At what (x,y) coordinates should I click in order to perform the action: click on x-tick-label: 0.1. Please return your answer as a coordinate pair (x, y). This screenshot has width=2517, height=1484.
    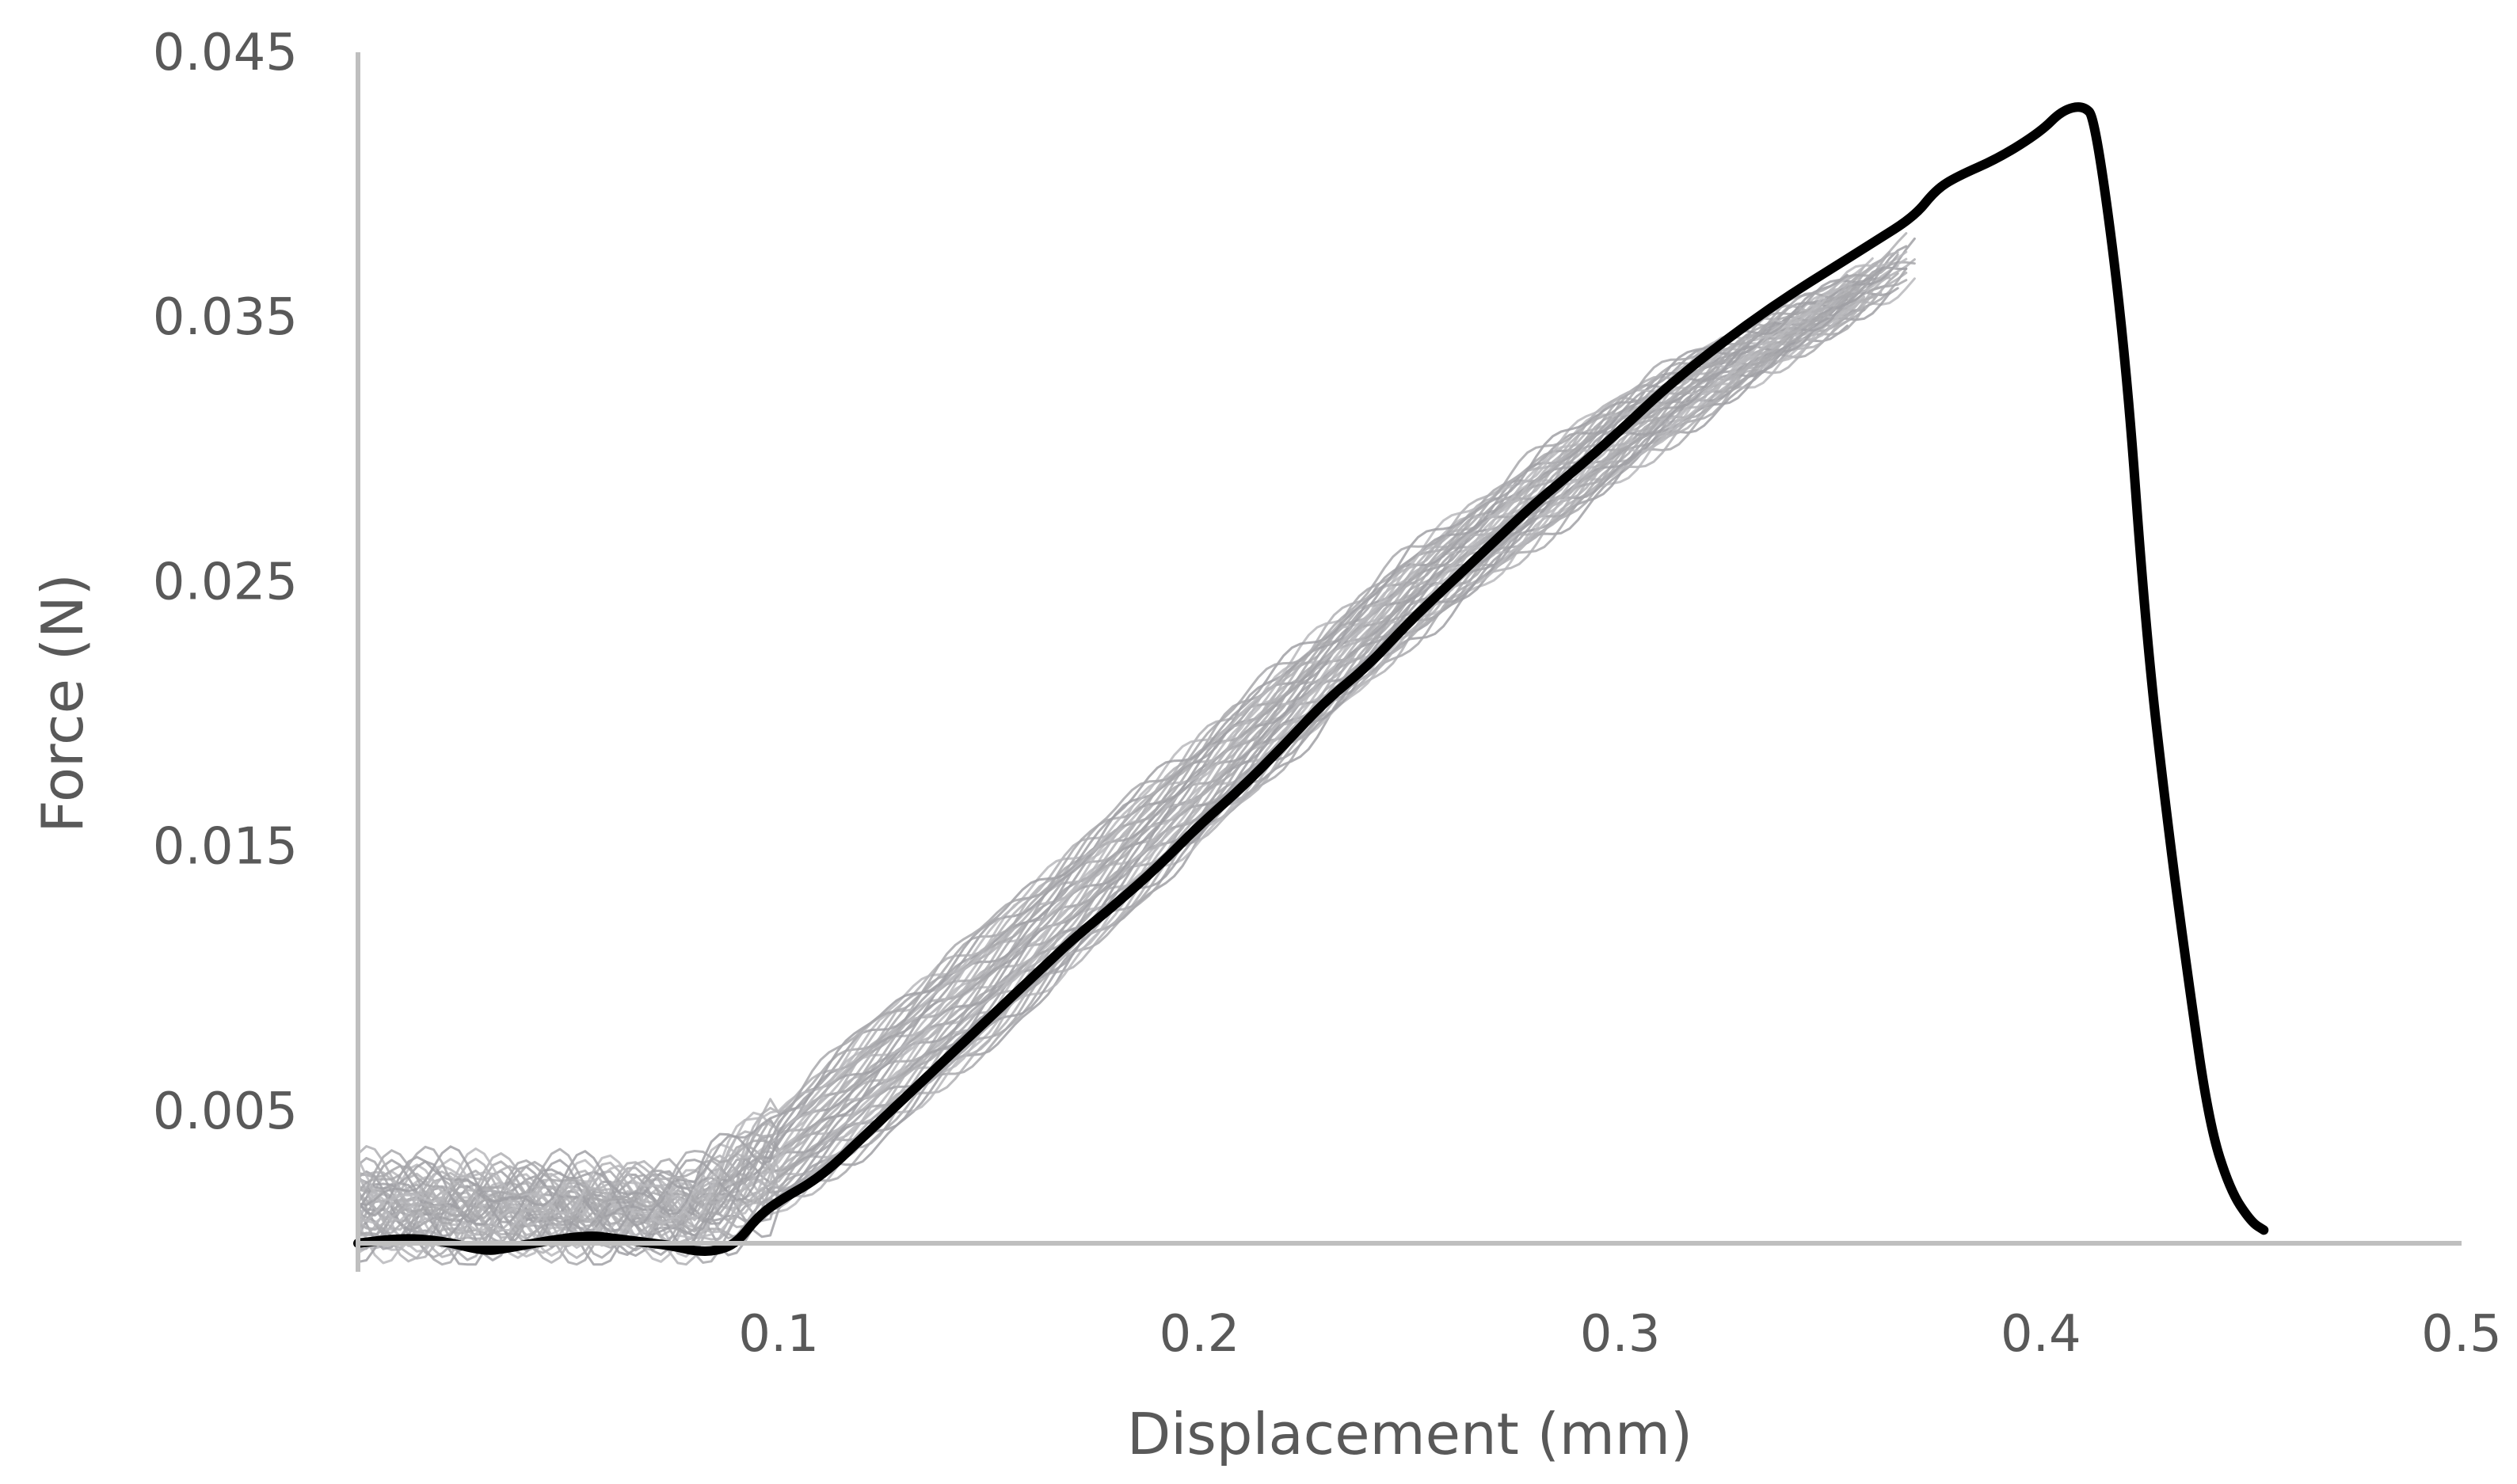
    Looking at the image, I should click on (778, 1334).